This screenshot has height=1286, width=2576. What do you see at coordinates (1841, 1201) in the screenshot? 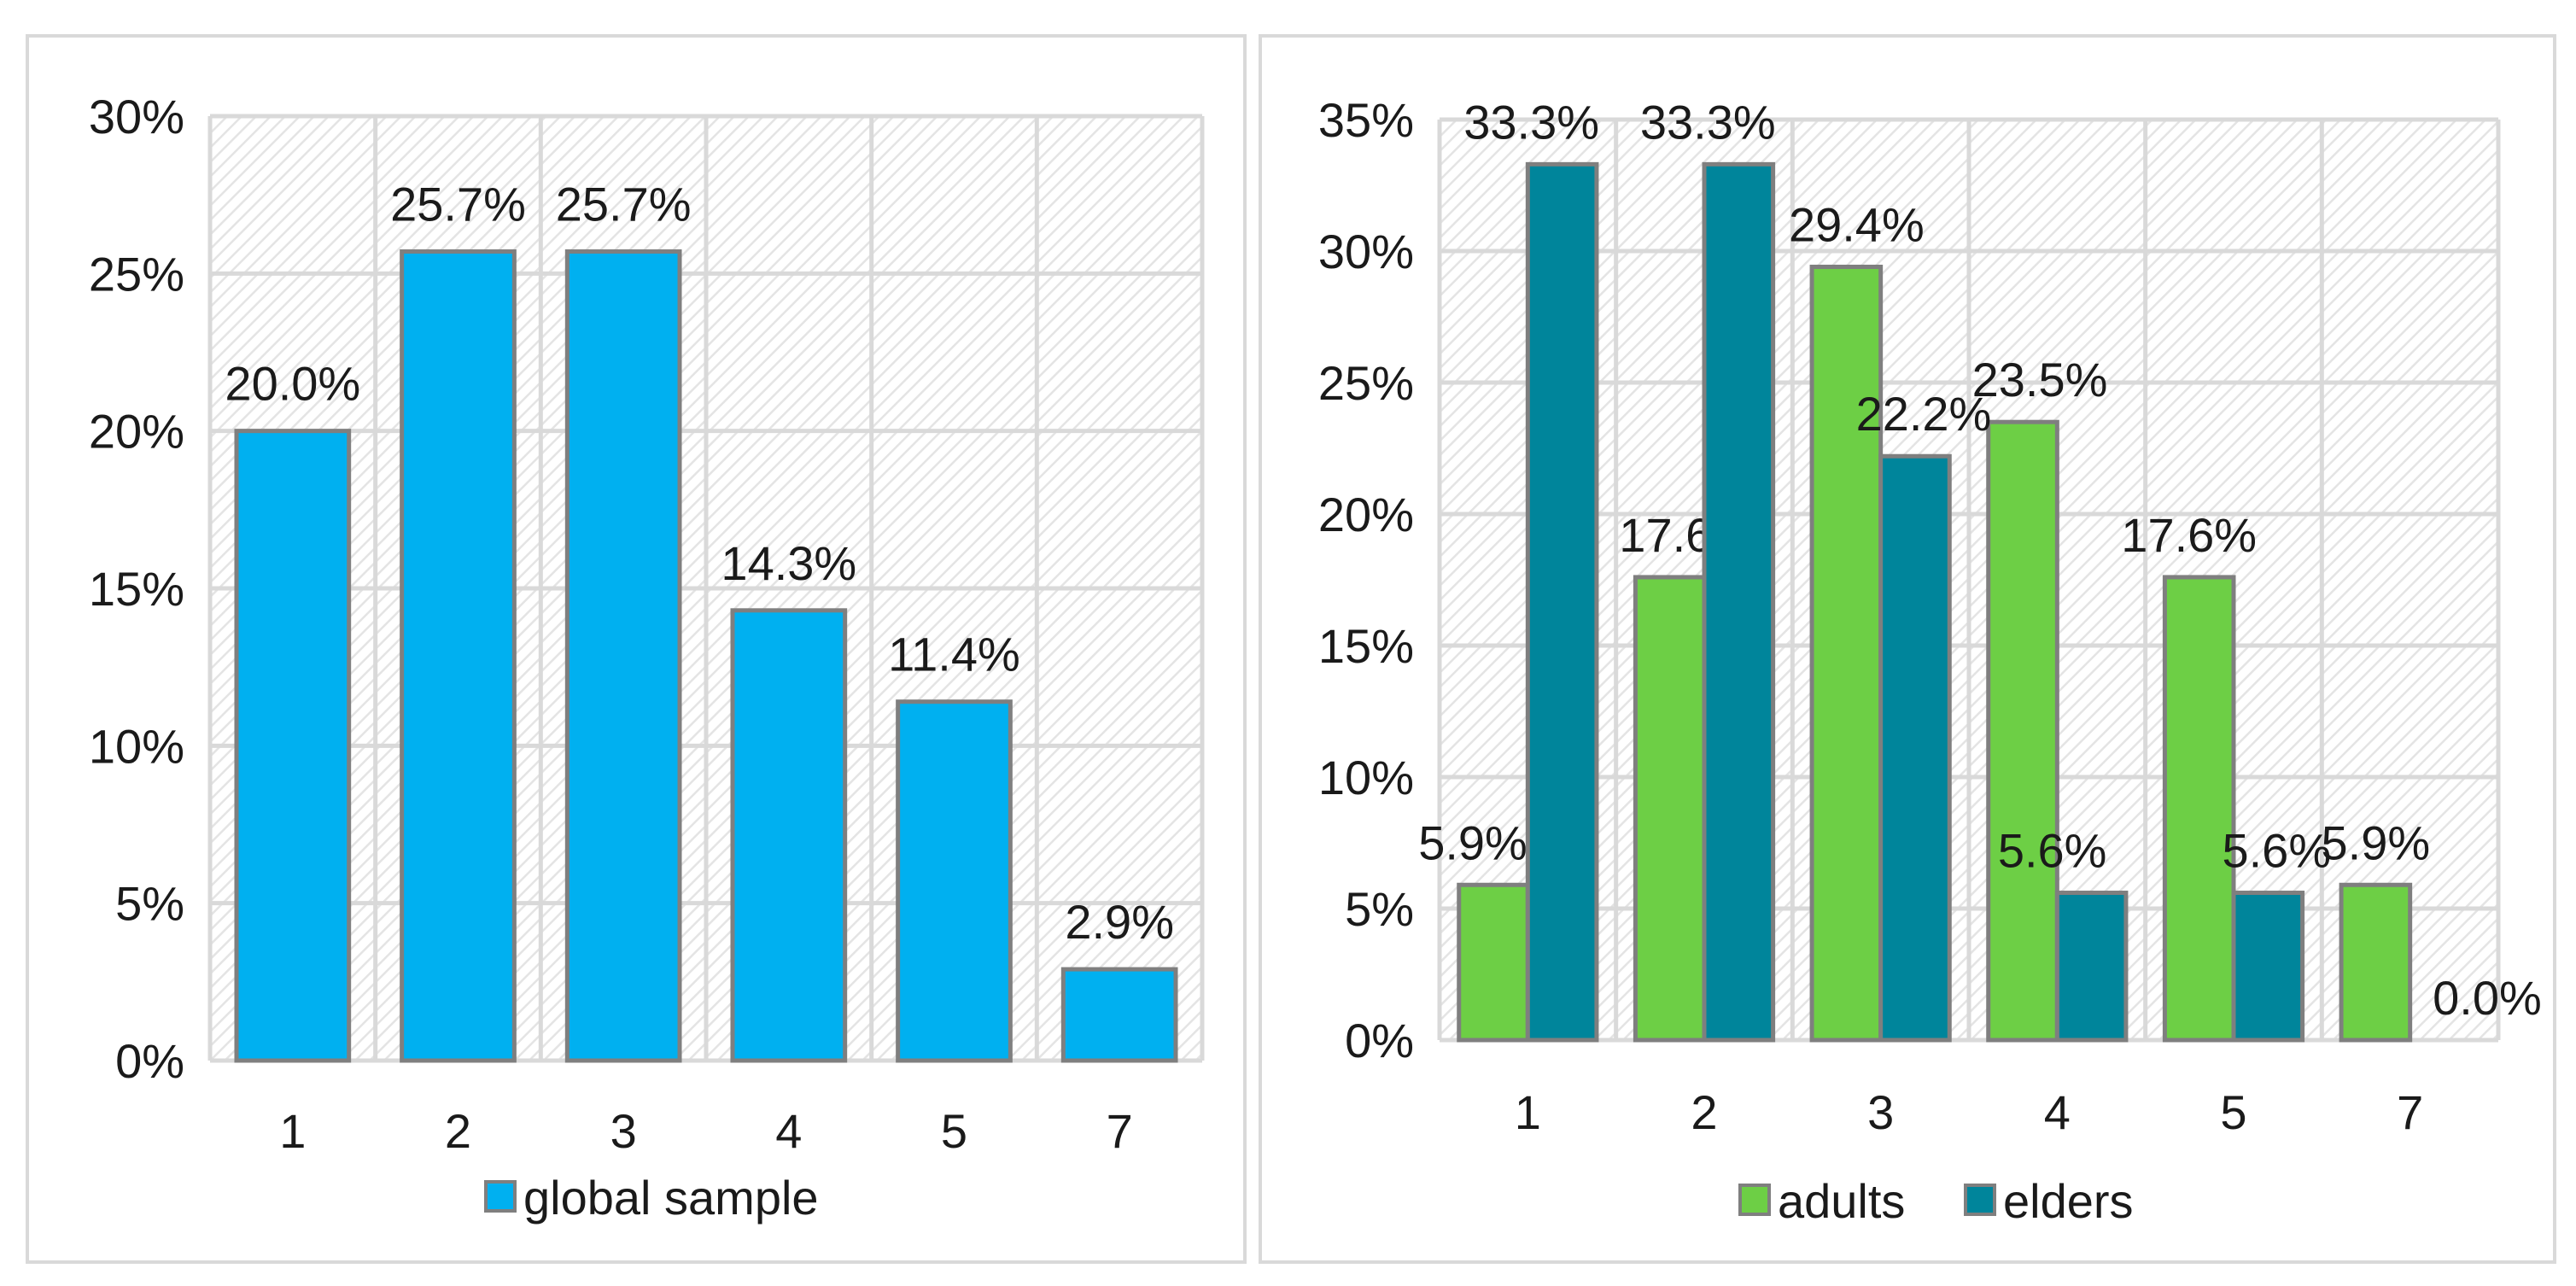
I see `legend-label: adults` at bounding box center [1841, 1201].